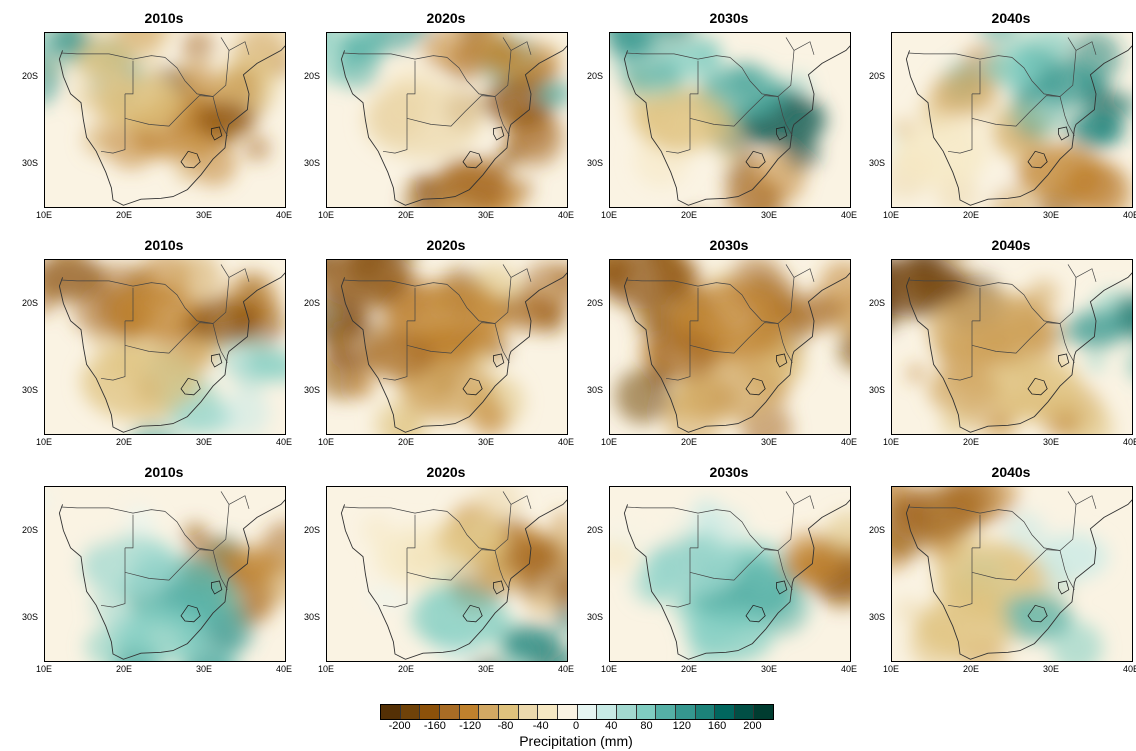 Image resolution: width=1136 pixels, height=751 pixels. What do you see at coordinates (576, 741) in the screenshot?
I see `colorbar-title: Precipitation (mm)` at bounding box center [576, 741].